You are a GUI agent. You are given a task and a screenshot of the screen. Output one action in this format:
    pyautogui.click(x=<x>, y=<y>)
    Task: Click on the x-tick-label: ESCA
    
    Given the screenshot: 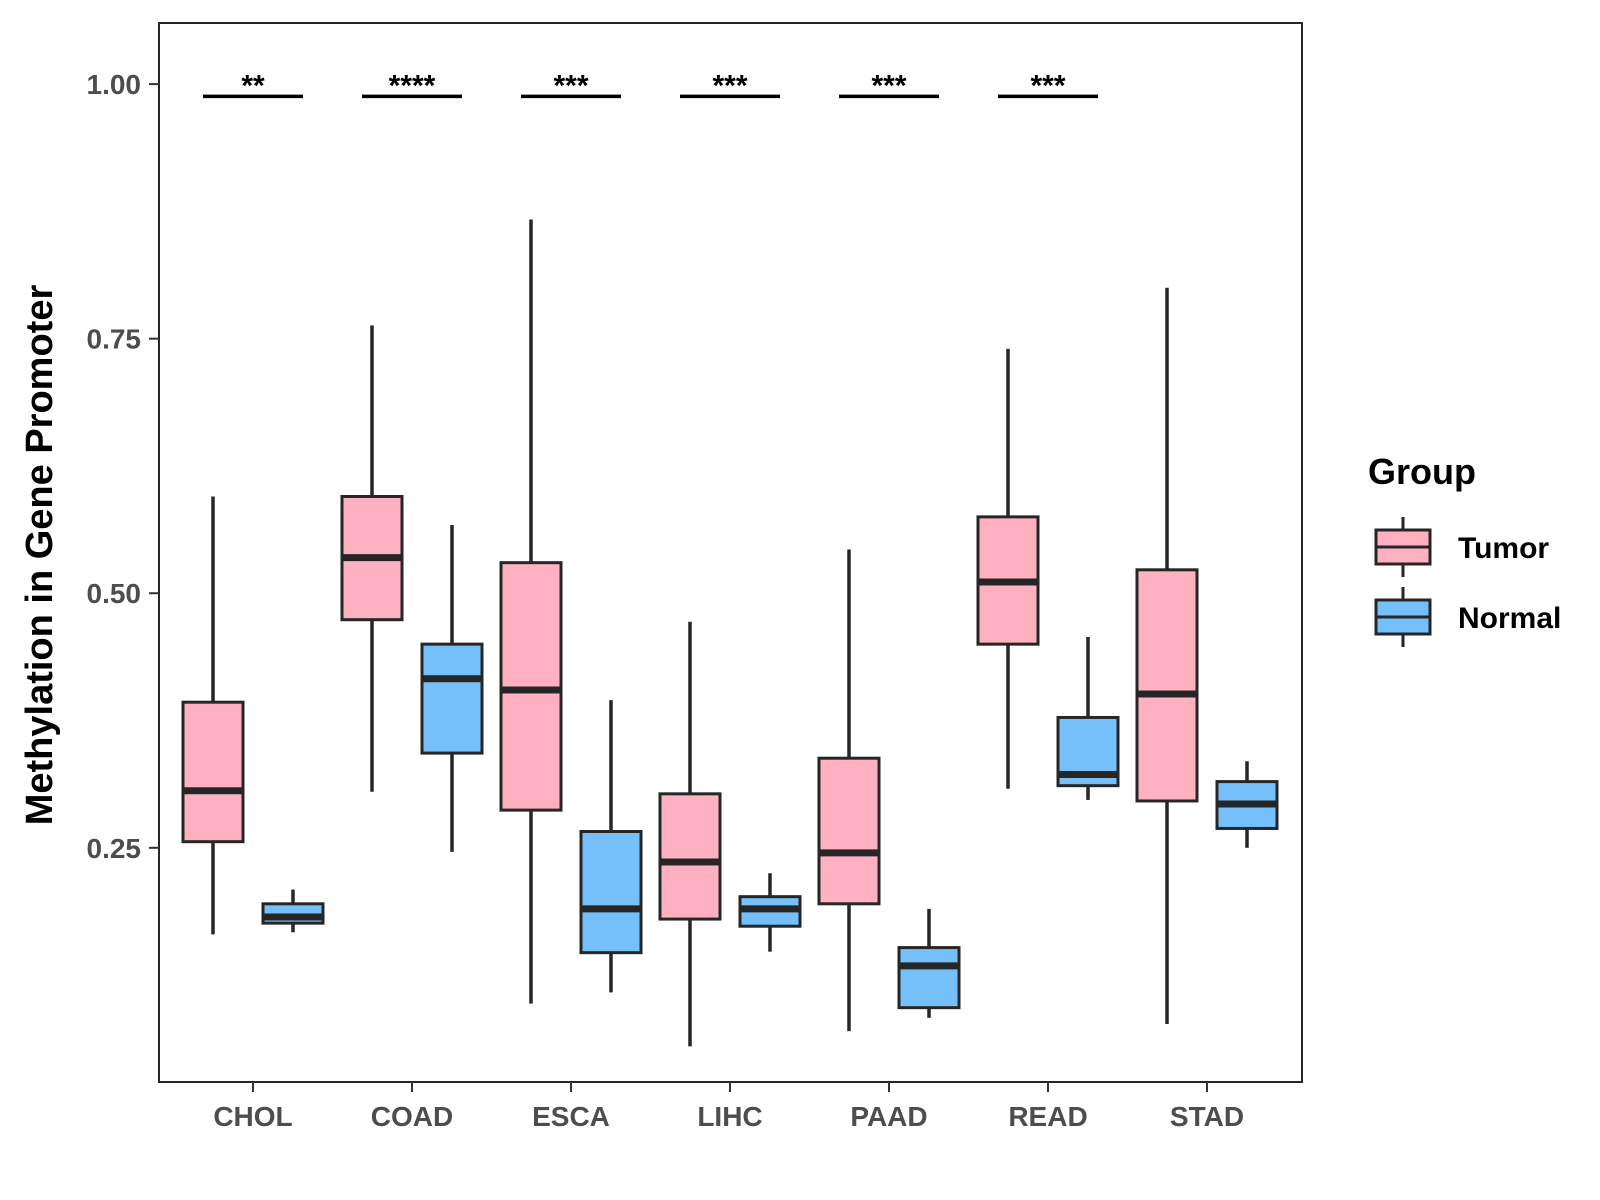 What is the action you would take?
    pyautogui.click(x=571, y=1116)
    